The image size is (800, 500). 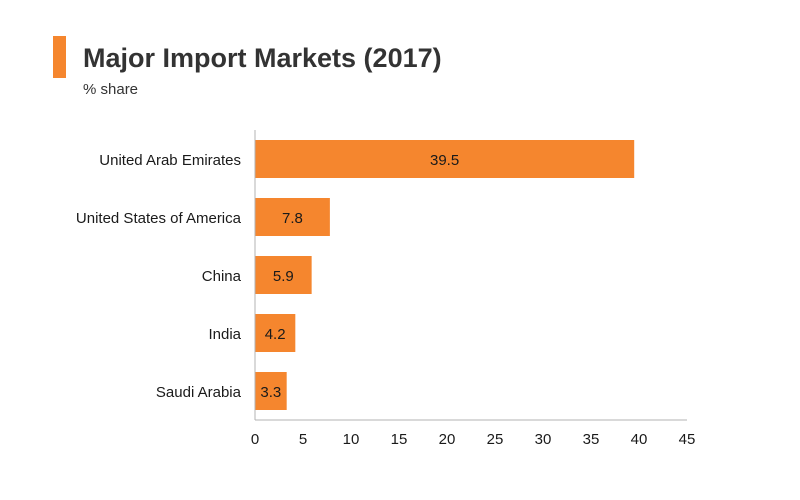 I want to click on category-label: Saudi Arabia, so click(x=199, y=392).